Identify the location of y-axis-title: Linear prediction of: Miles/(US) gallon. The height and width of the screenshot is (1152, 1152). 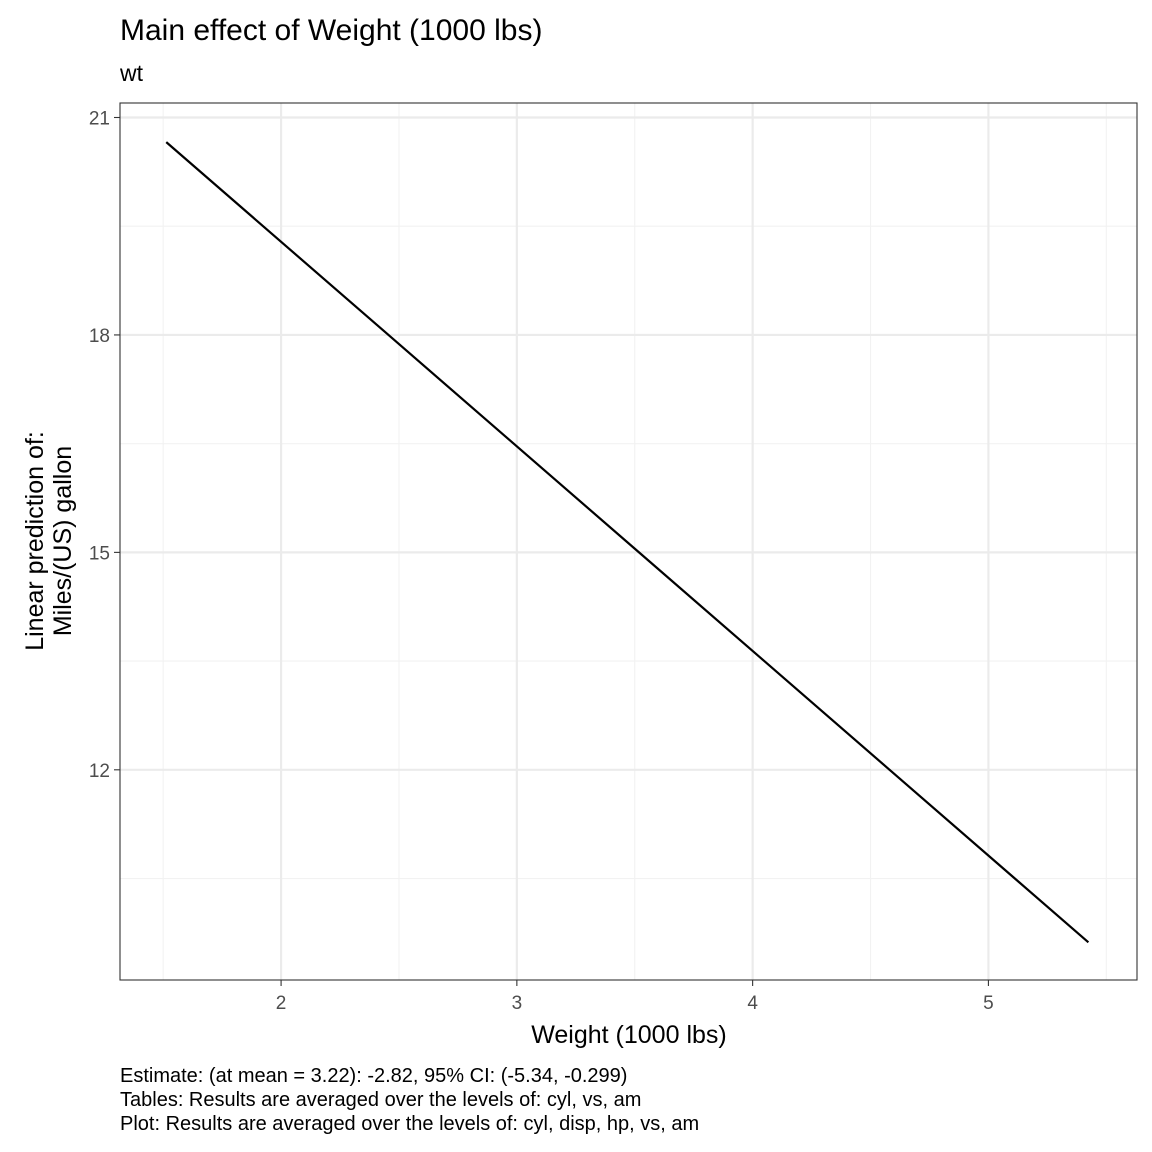
(49, 541).